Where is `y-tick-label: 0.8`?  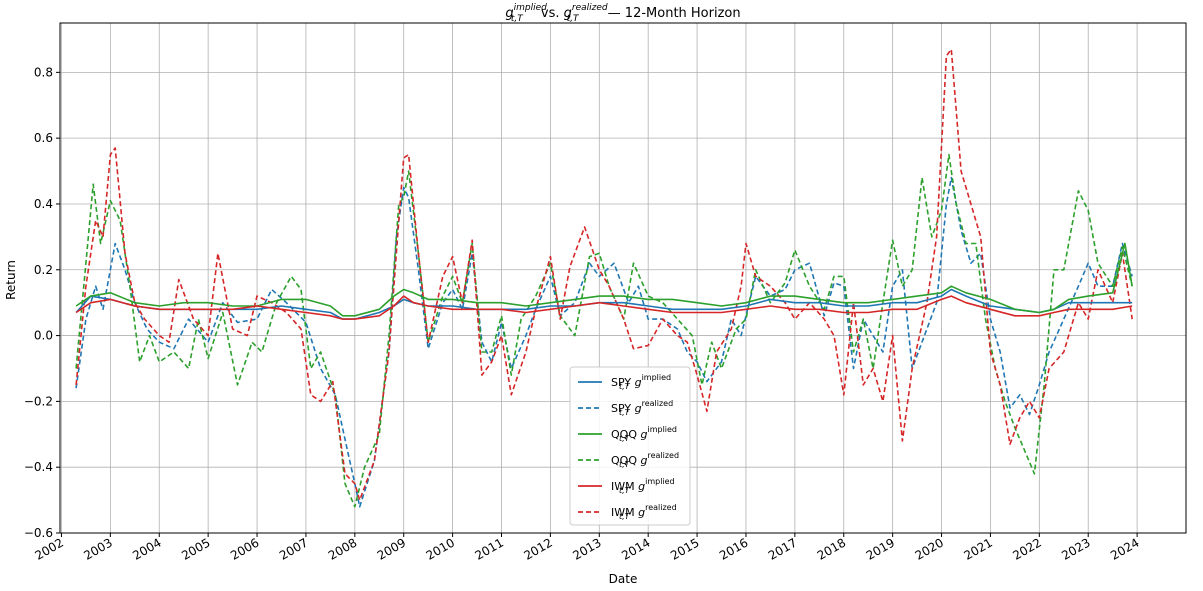 y-tick-label: 0.8 is located at coordinates (43, 72).